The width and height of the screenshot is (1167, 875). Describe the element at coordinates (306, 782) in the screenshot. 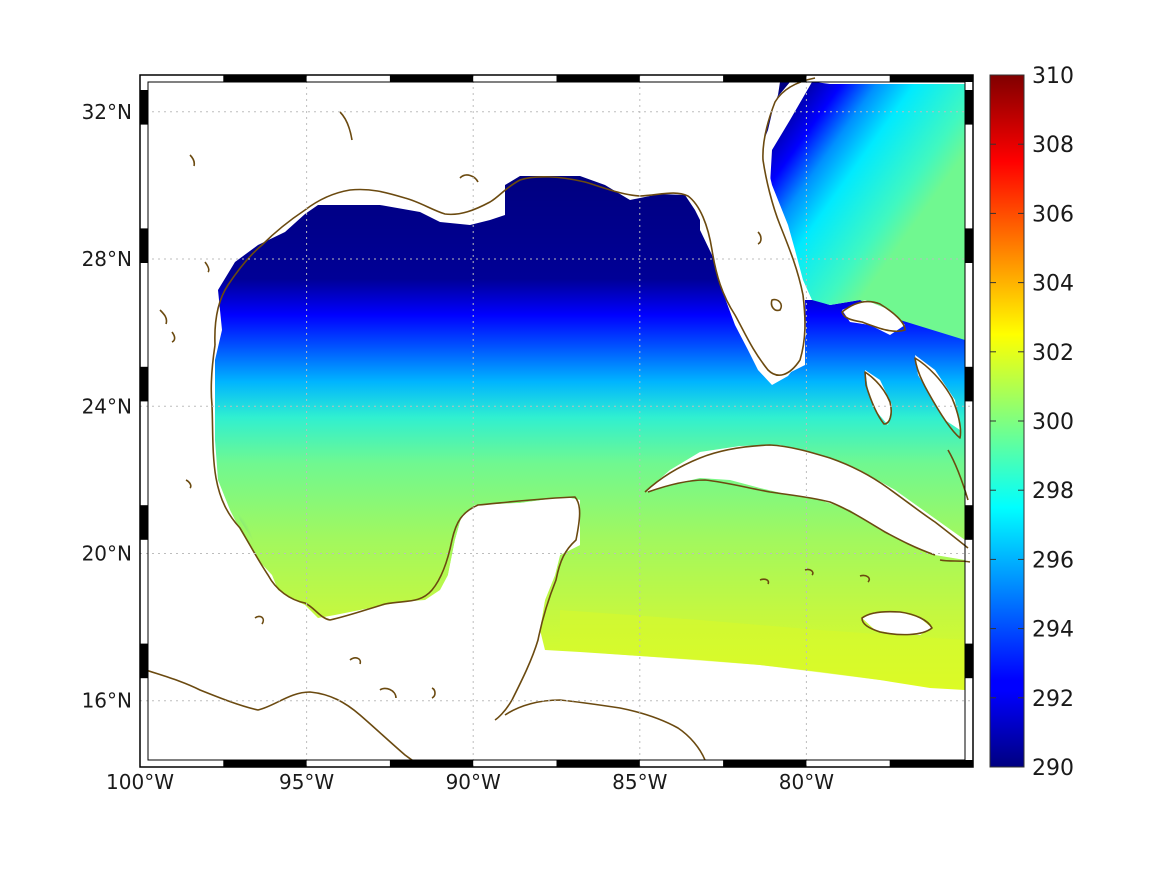

I see `x-tick-label: 95°W` at that location.